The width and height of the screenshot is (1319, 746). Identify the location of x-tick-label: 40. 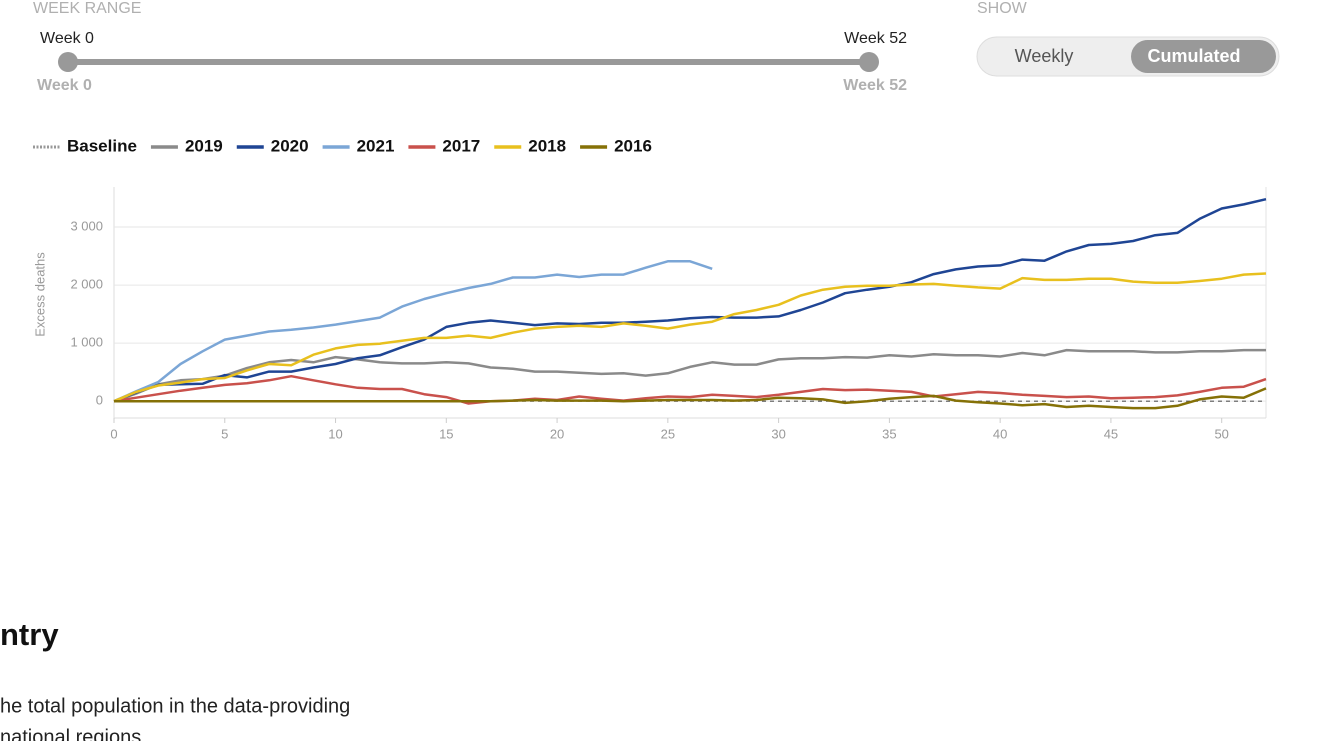
(1000, 433).